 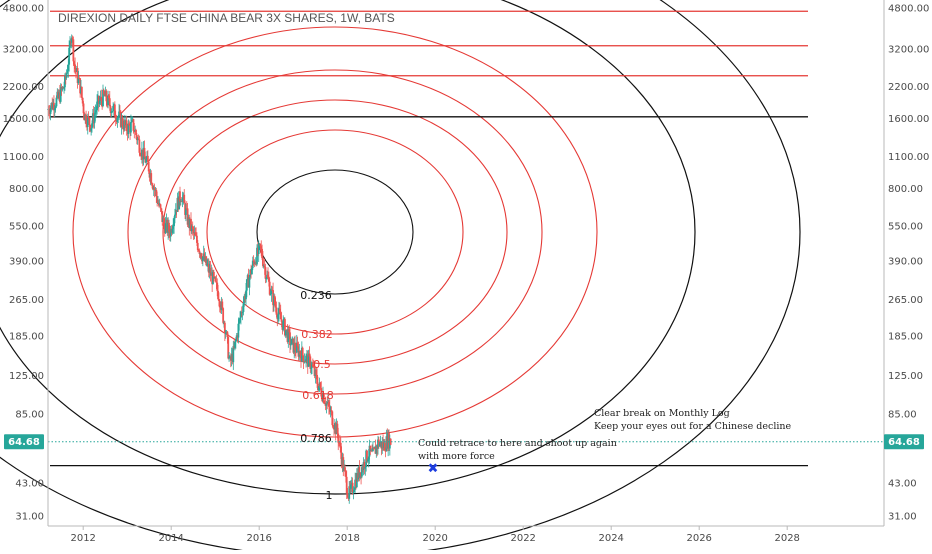 I want to click on last-price-tag-text: 64.68, so click(x=904, y=442).